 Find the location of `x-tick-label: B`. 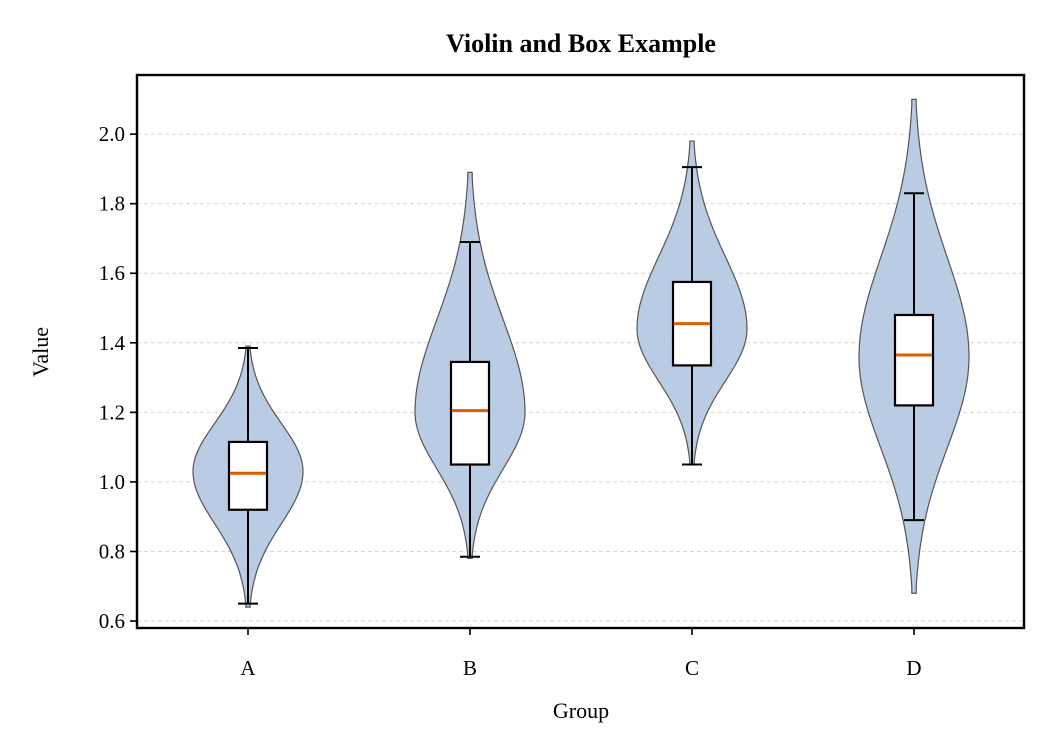

x-tick-label: B is located at coordinates (470, 668).